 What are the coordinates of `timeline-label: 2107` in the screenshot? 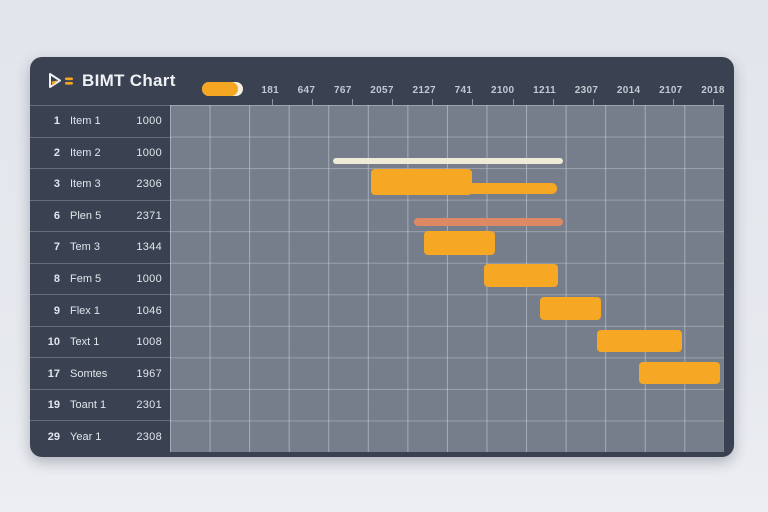 It's located at (671, 90).